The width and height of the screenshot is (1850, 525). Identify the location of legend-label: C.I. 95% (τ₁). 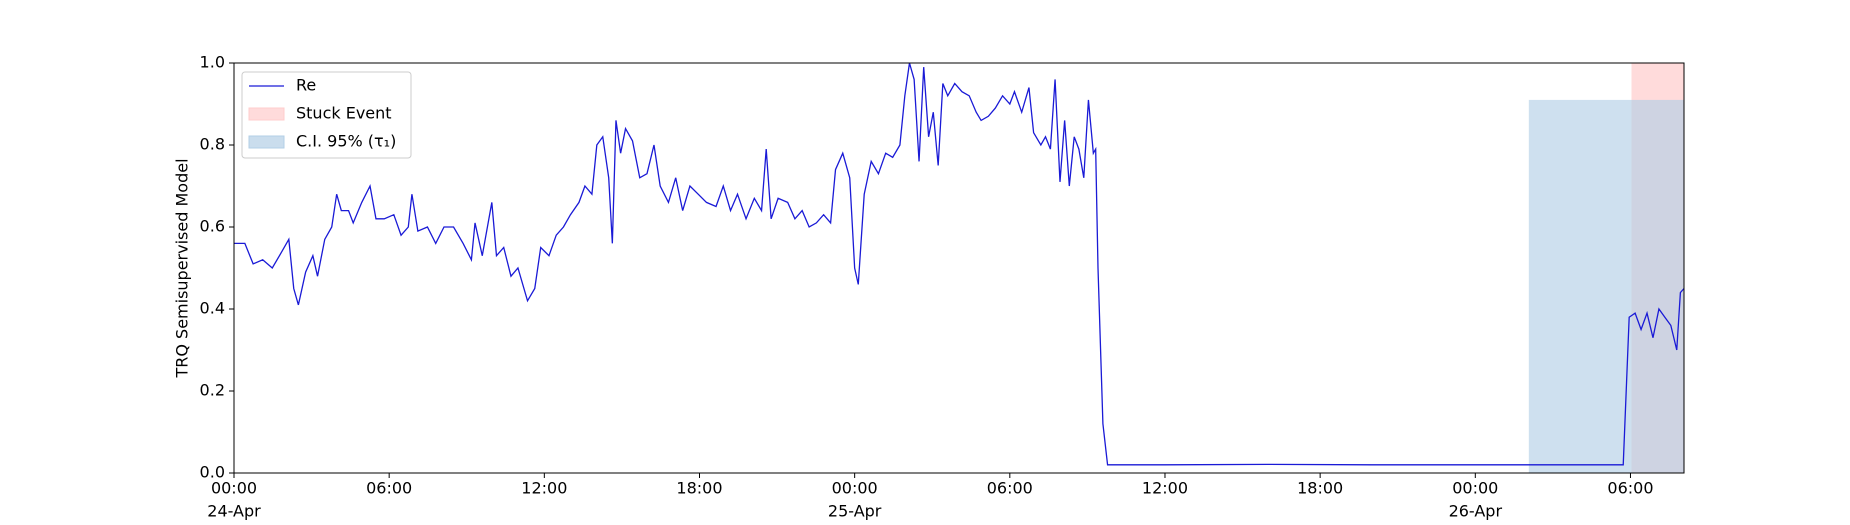
(346, 141).